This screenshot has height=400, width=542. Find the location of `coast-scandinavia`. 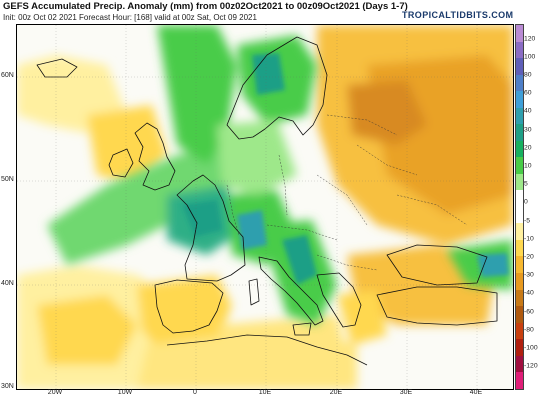

coast-scandinavia is located at coordinates (277, 88).